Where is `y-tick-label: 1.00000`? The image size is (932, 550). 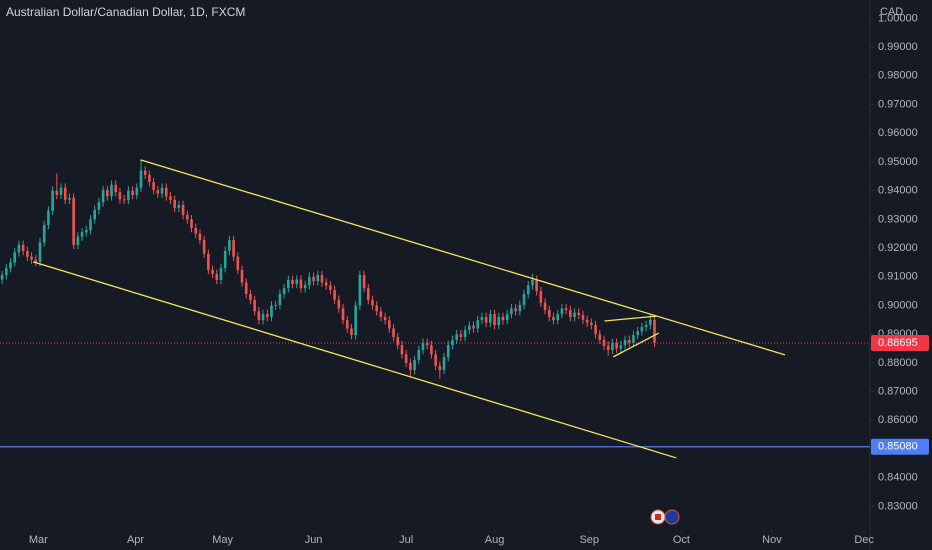 y-tick-label: 1.00000 is located at coordinates (898, 18).